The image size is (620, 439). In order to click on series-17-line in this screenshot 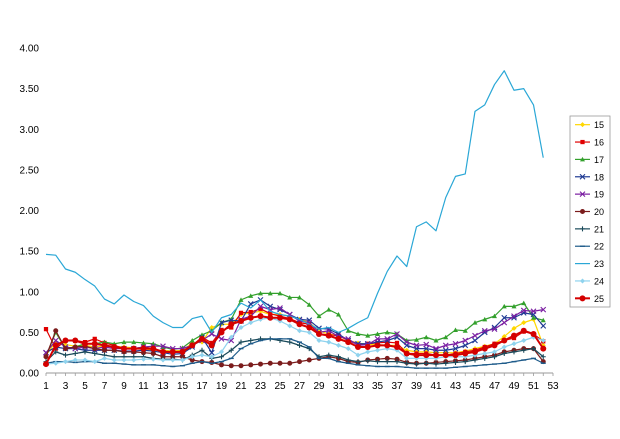, I will do `click(294, 324)`.